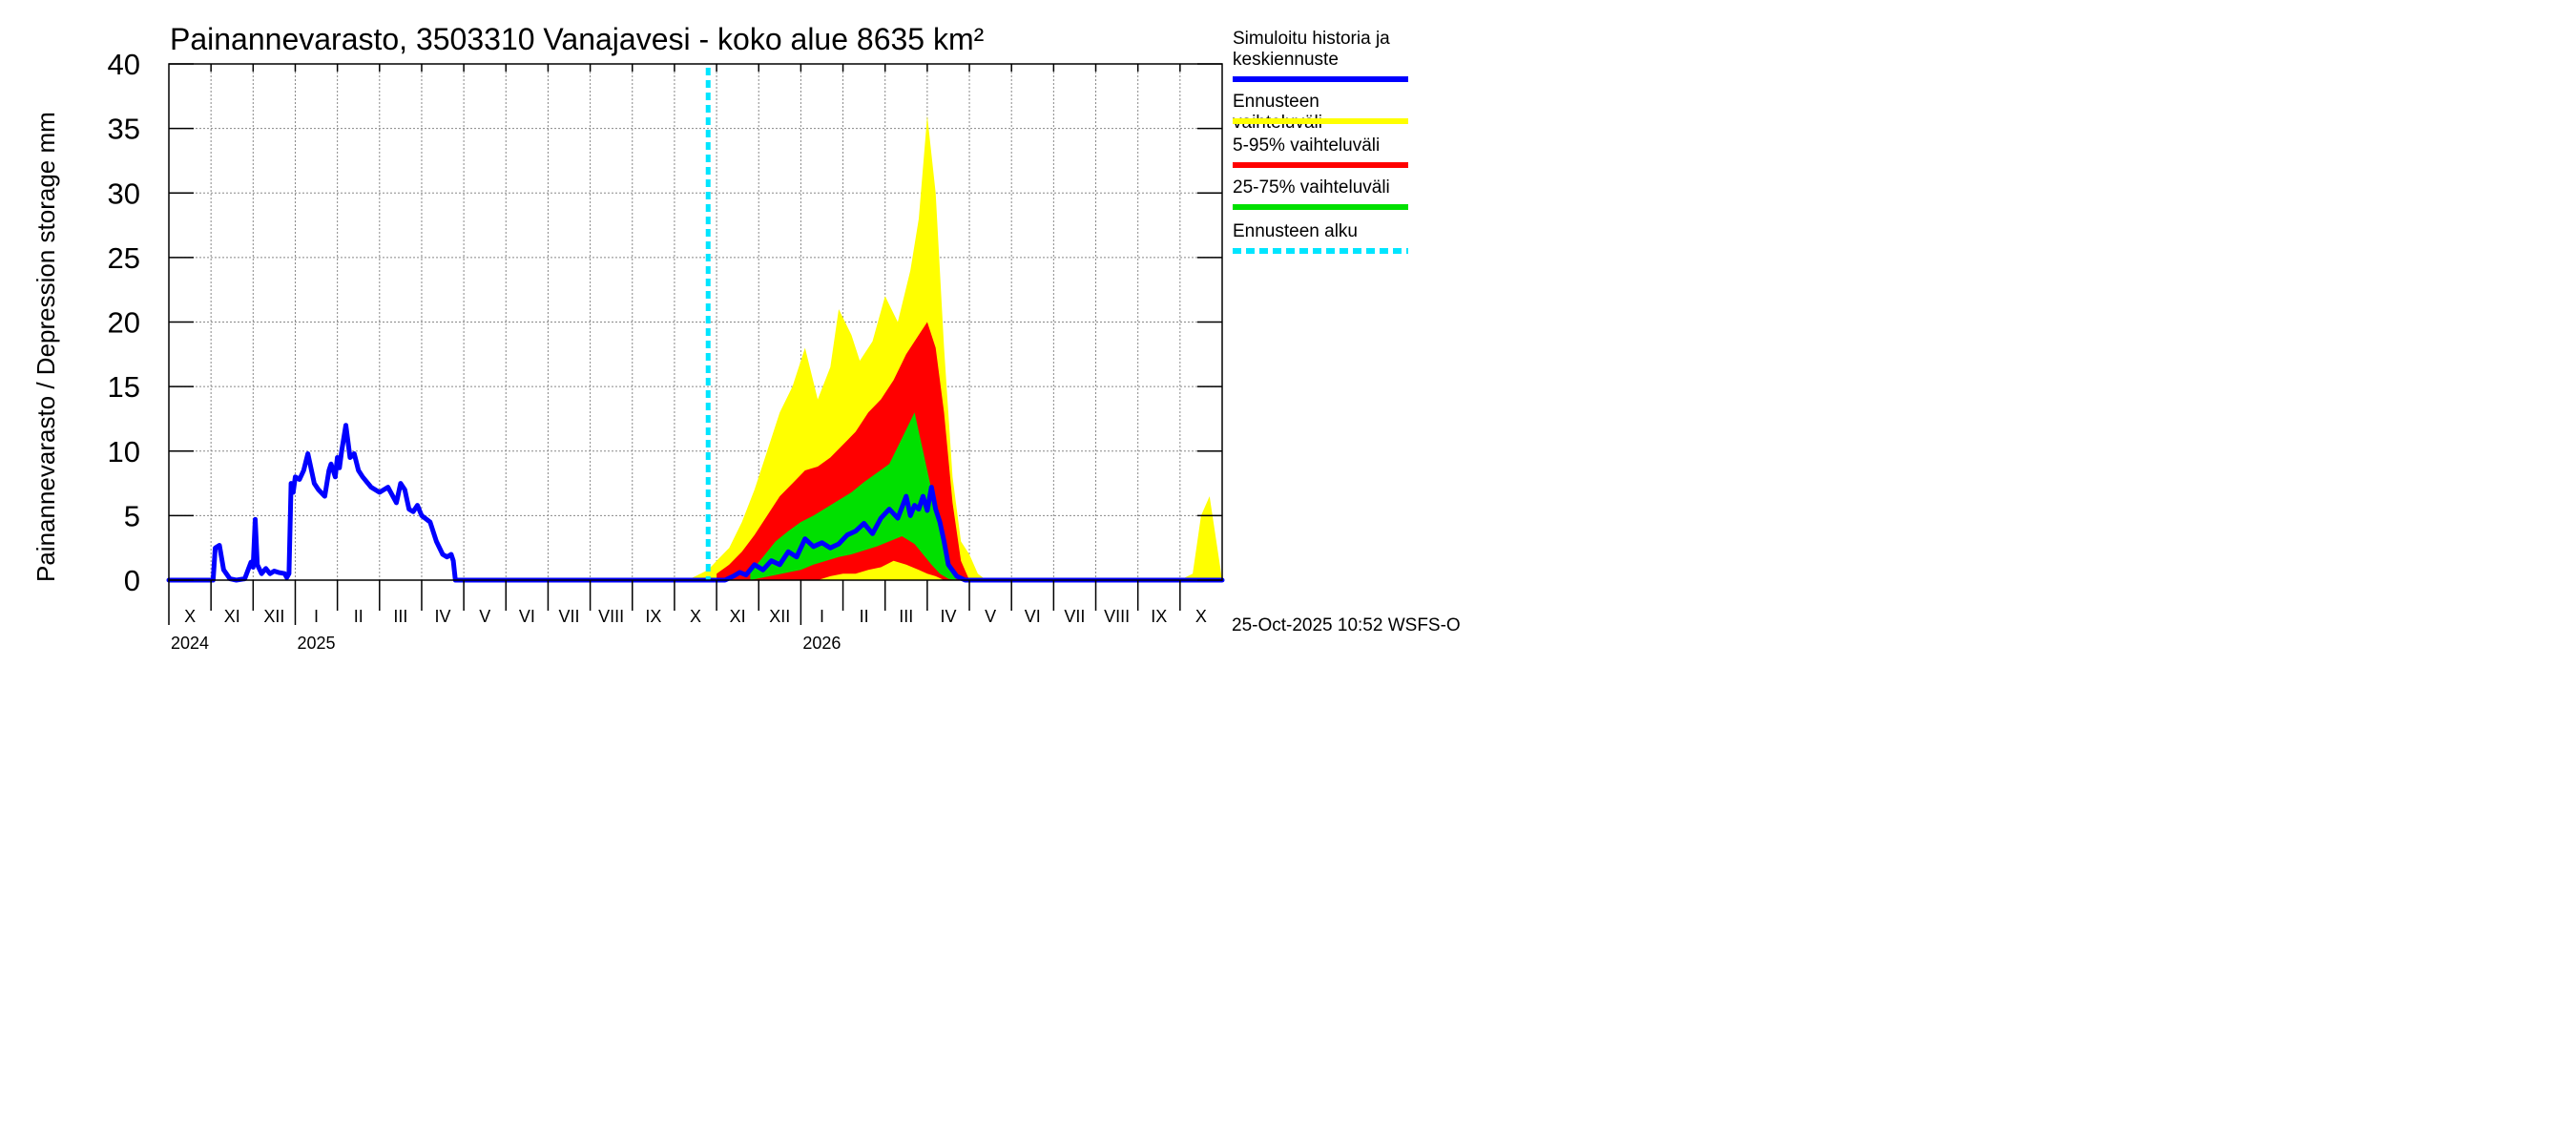 This screenshot has height=1145, width=2576. Describe the element at coordinates (821, 643) in the screenshot. I see `year-label-2: 2026` at that location.